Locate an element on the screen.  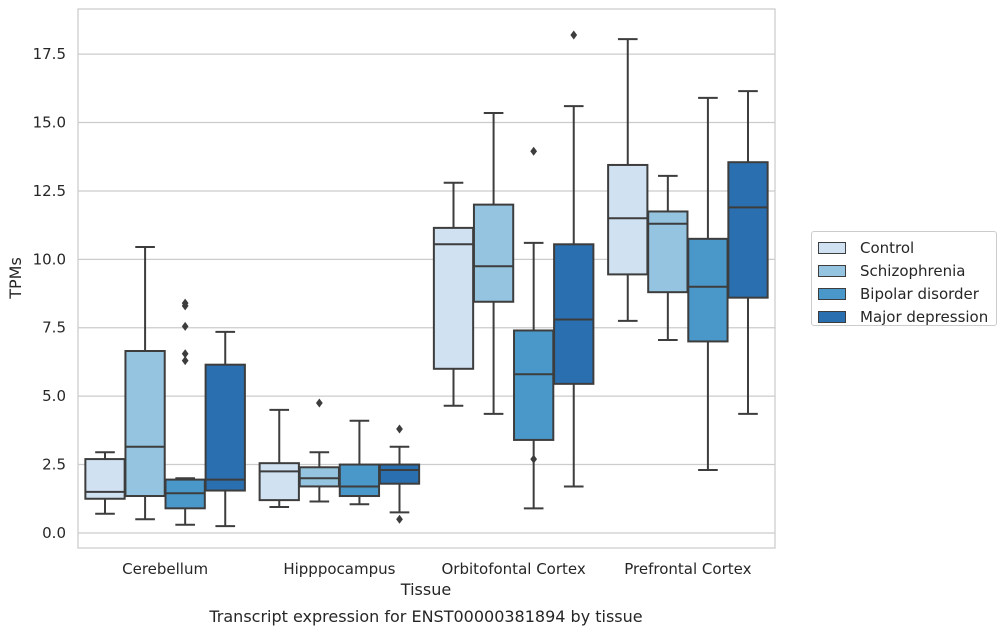
legend-item: Major depression is located at coordinates (904, 316).